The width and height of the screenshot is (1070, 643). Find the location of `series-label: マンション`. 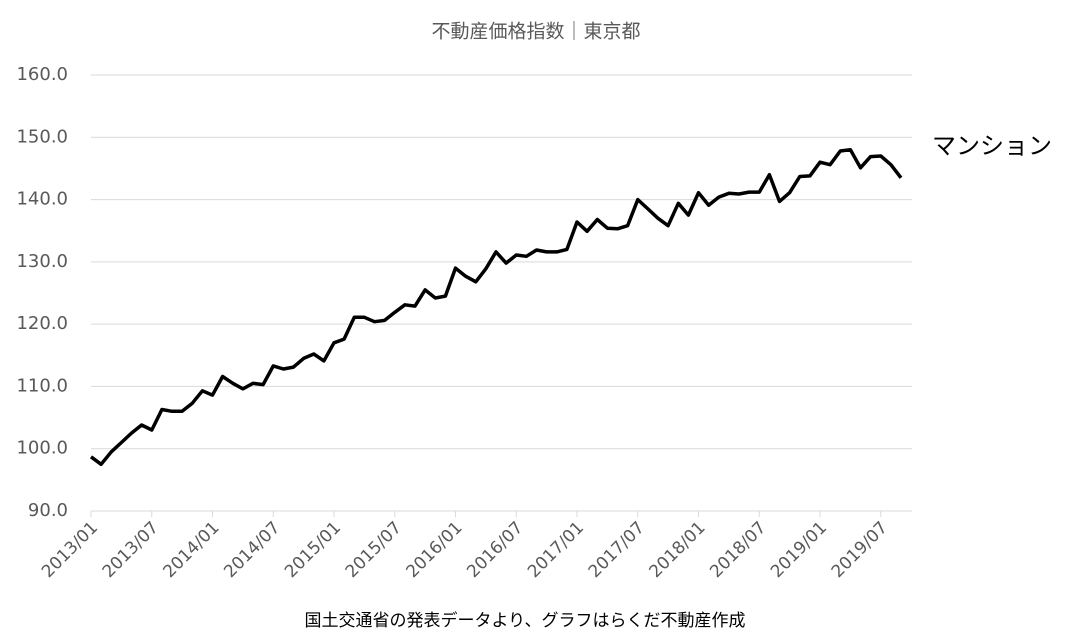

series-label: マンション is located at coordinates (992, 146).